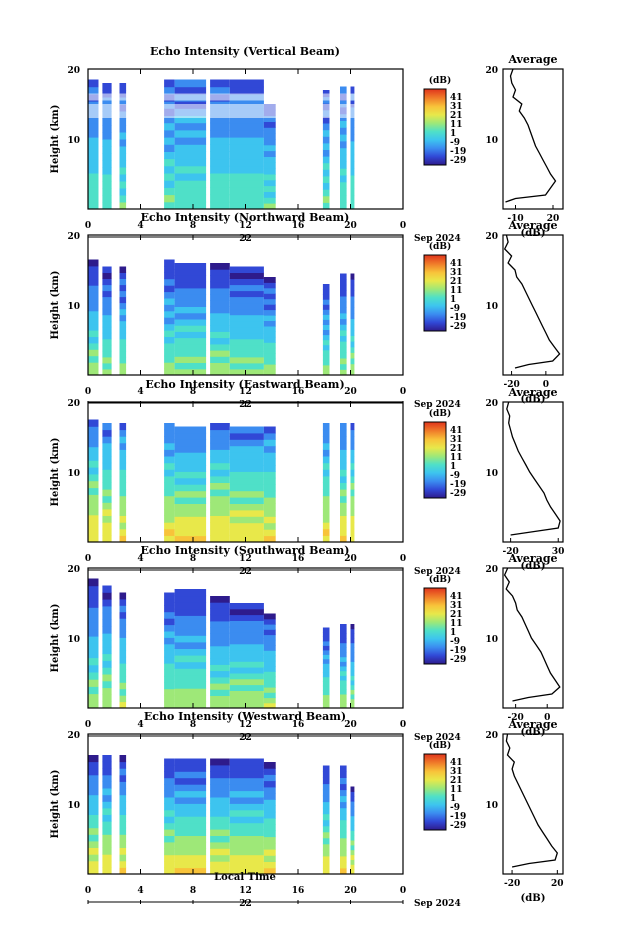 The image size is (620, 929). What do you see at coordinates (437, 405) in the screenshot?
I see `date-month-label: Sep 2024` at bounding box center [437, 405].